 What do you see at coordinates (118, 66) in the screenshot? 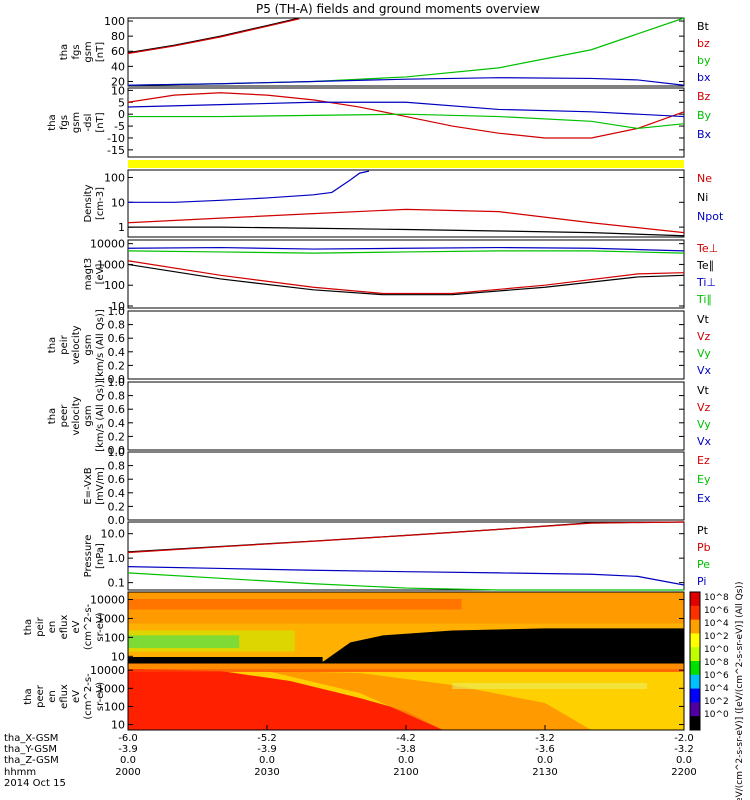
I see `ytick-label: 40` at bounding box center [118, 66].